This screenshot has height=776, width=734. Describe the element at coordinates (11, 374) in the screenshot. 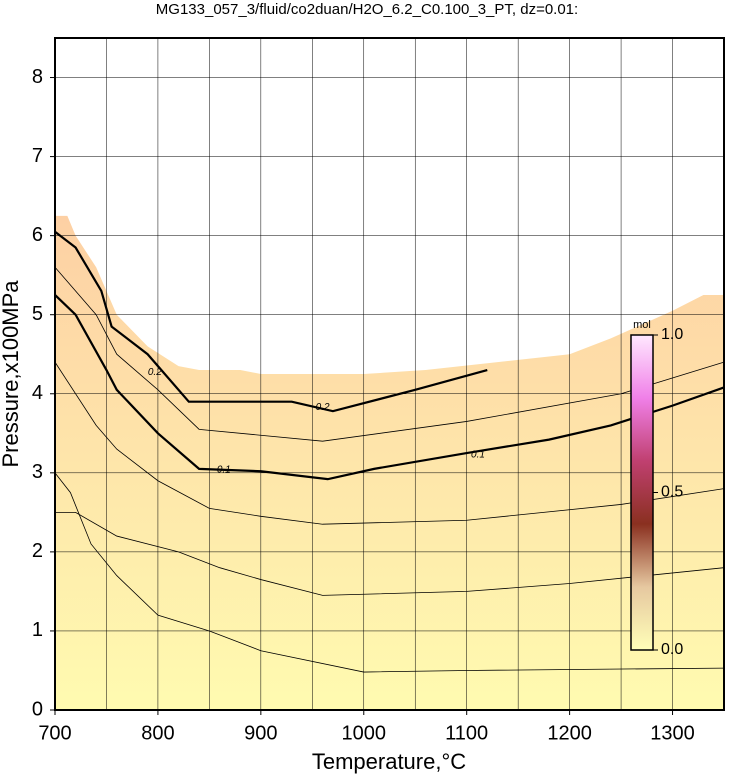

I see `y-axis-label: Pressure,x100MPa` at that location.